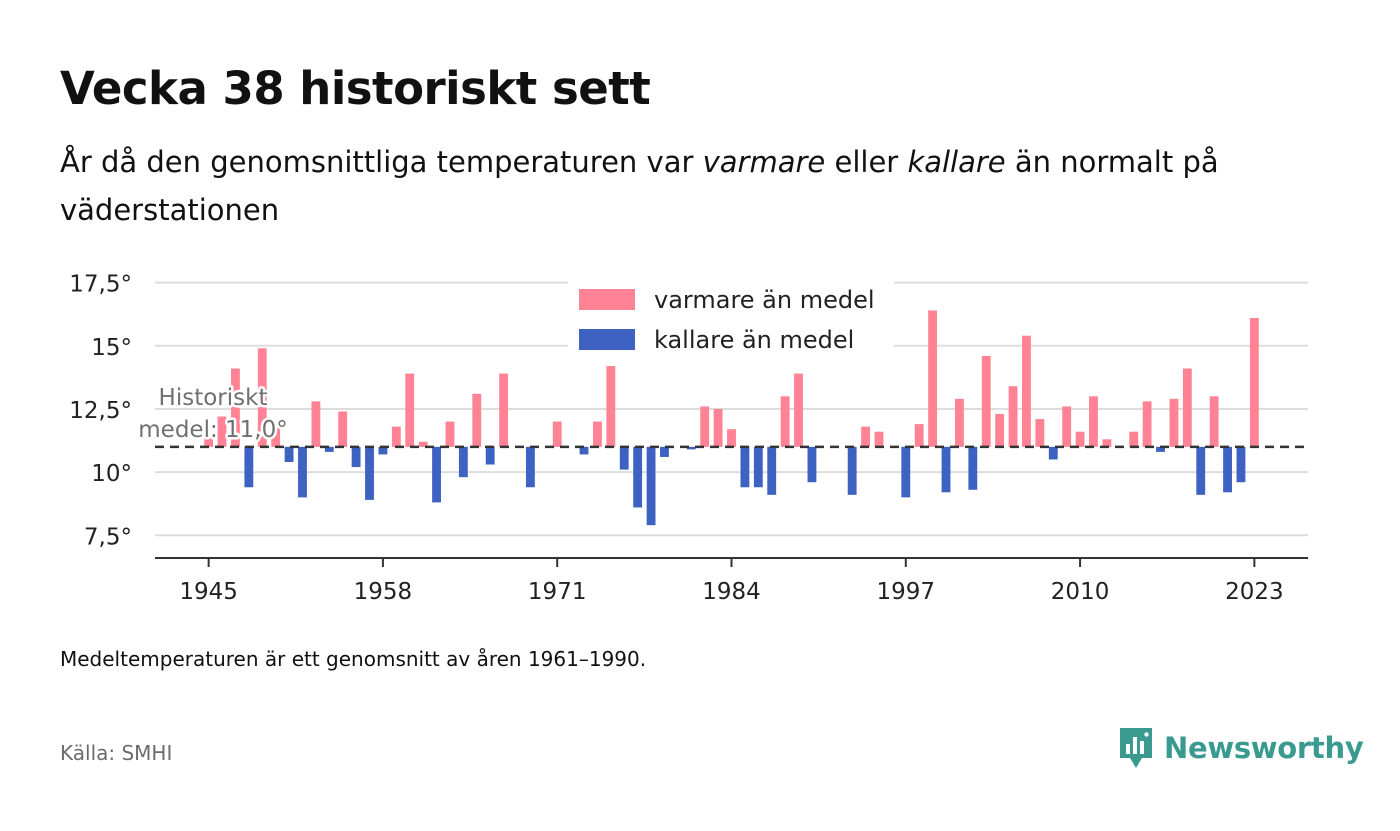 The width and height of the screenshot is (1400, 831). What do you see at coordinates (906, 472) in the screenshot?
I see `bar-1997` at bounding box center [906, 472].